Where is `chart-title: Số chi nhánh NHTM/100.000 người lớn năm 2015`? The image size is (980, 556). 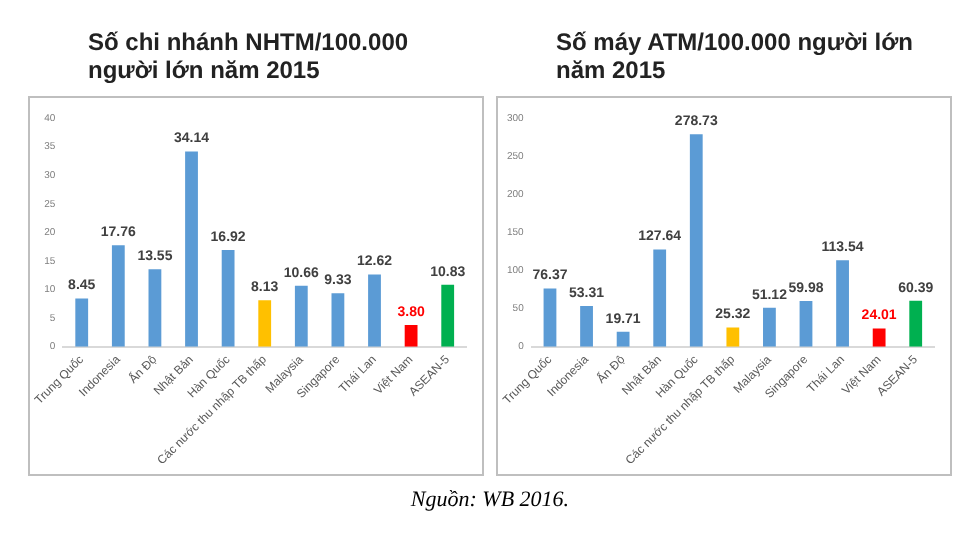 chart-title: Số chi nhánh NHTM/100.000 người lớn năm 2015 is located at coordinates (248, 58).